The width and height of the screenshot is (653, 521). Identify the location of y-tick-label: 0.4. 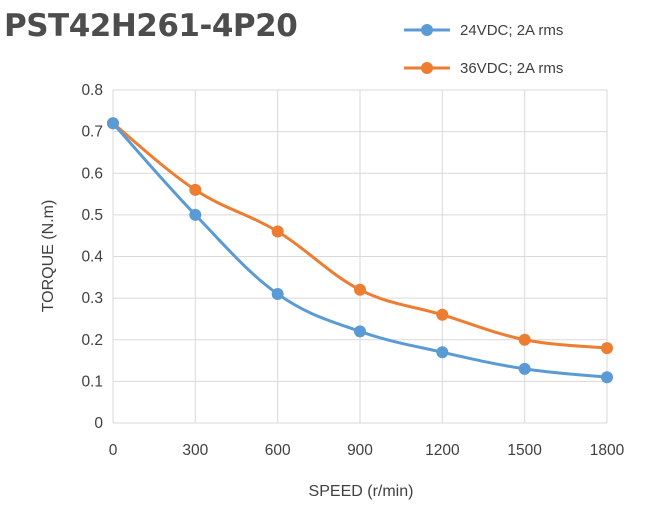
(92, 257).